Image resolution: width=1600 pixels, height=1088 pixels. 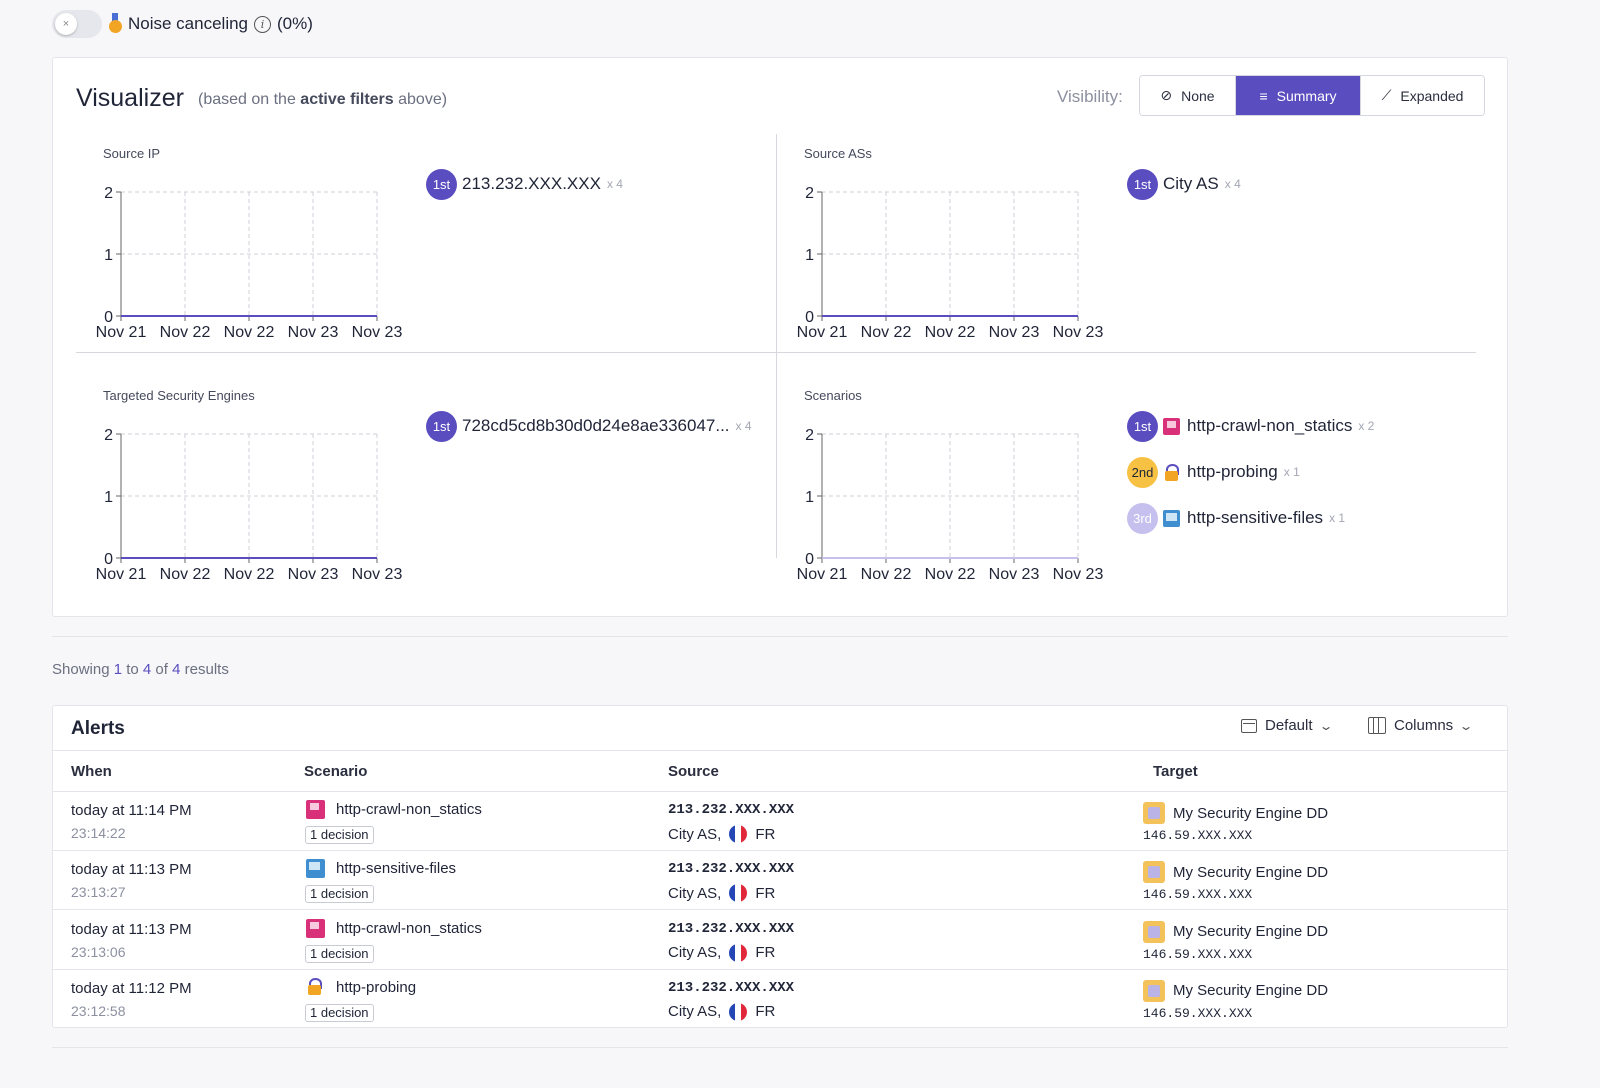 What do you see at coordinates (693, 771) in the screenshot?
I see `column-header-source: Source` at bounding box center [693, 771].